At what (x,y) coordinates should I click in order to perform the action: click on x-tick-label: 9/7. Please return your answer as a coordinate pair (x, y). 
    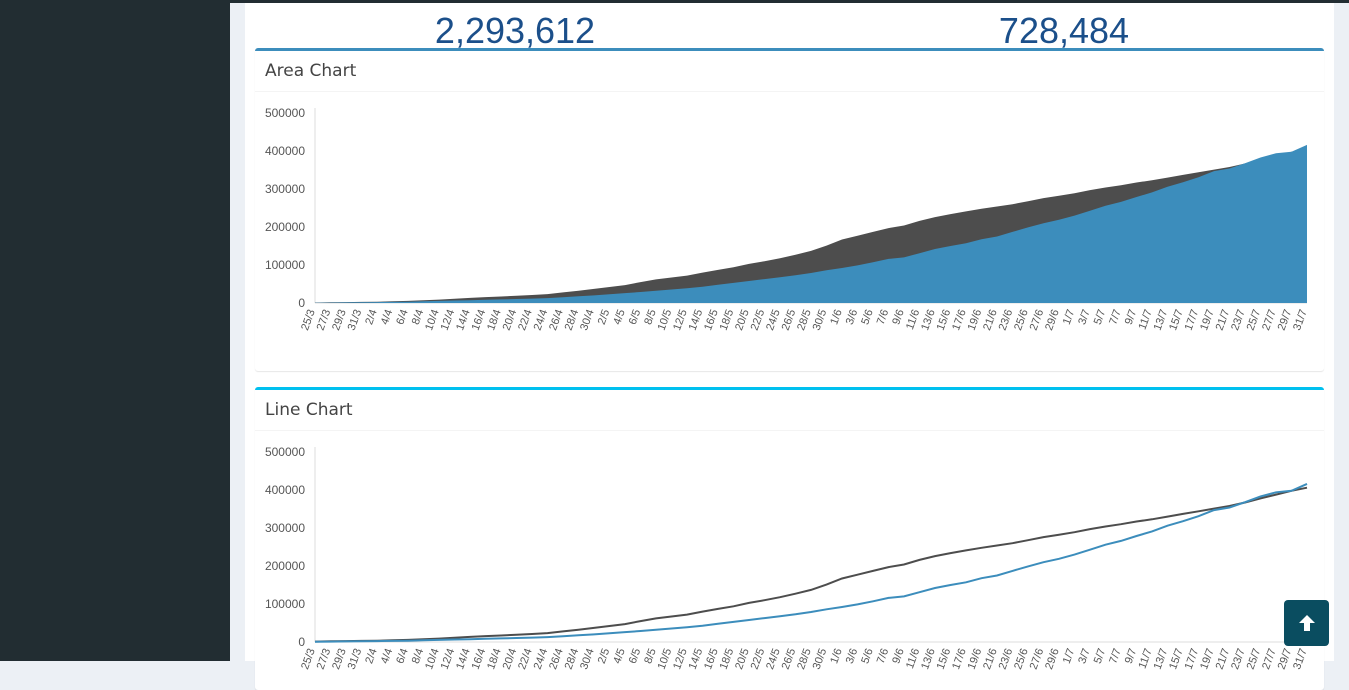
    Looking at the image, I should click on (1131, 317).